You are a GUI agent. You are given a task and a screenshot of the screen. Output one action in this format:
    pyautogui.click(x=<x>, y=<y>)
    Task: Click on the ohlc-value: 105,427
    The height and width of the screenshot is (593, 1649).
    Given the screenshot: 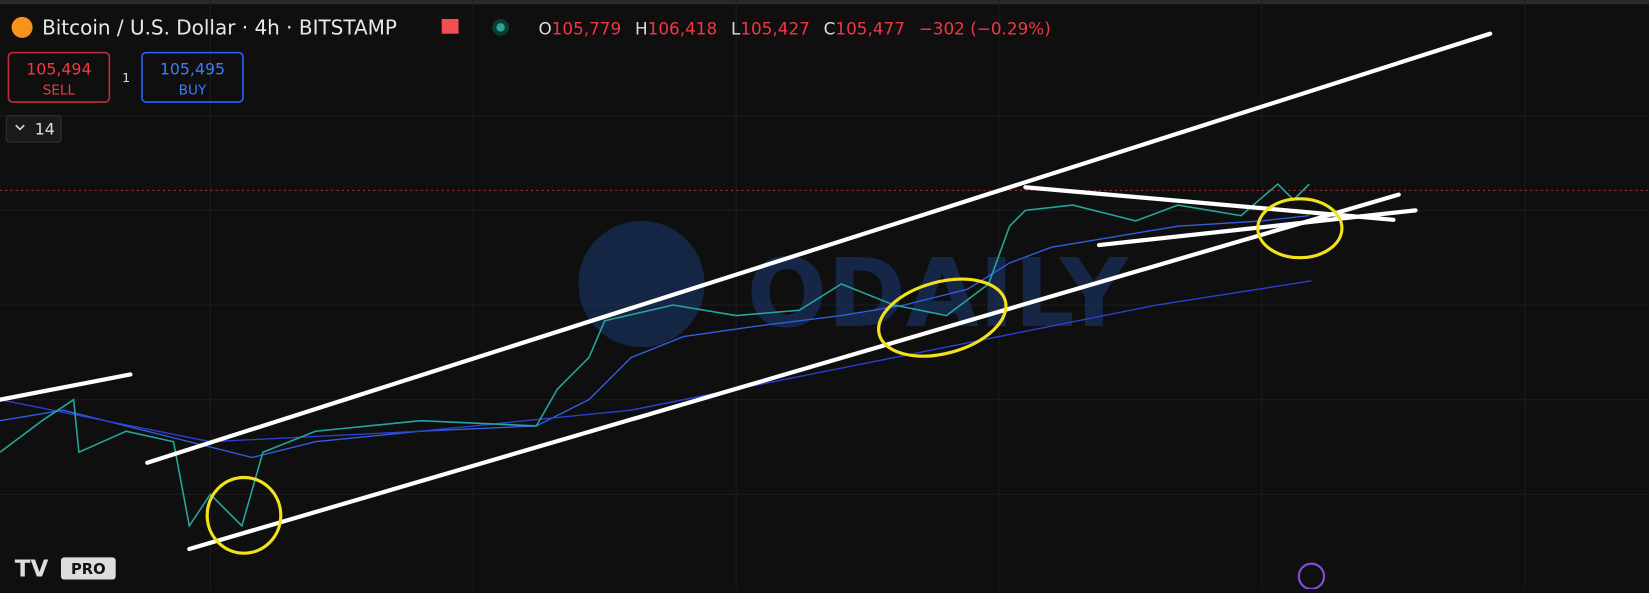 What is the action you would take?
    pyautogui.click(x=775, y=29)
    